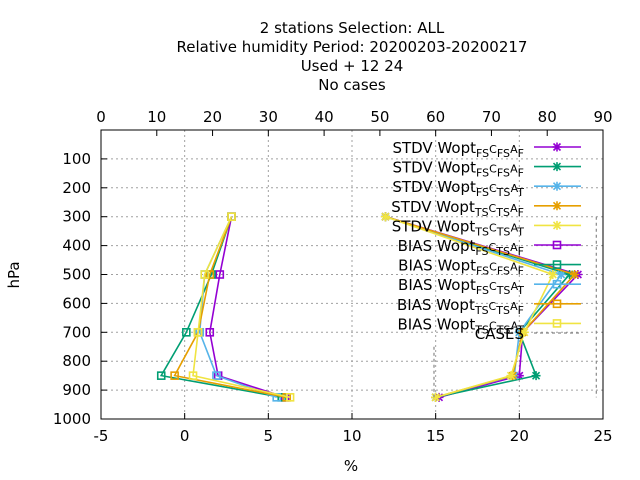 The image size is (640, 480). What do you see at coordinates (457, 208) in the screenshot?
I see `legend-label: STDV WoptTSCTSAF` at bounding box center [457, 208].